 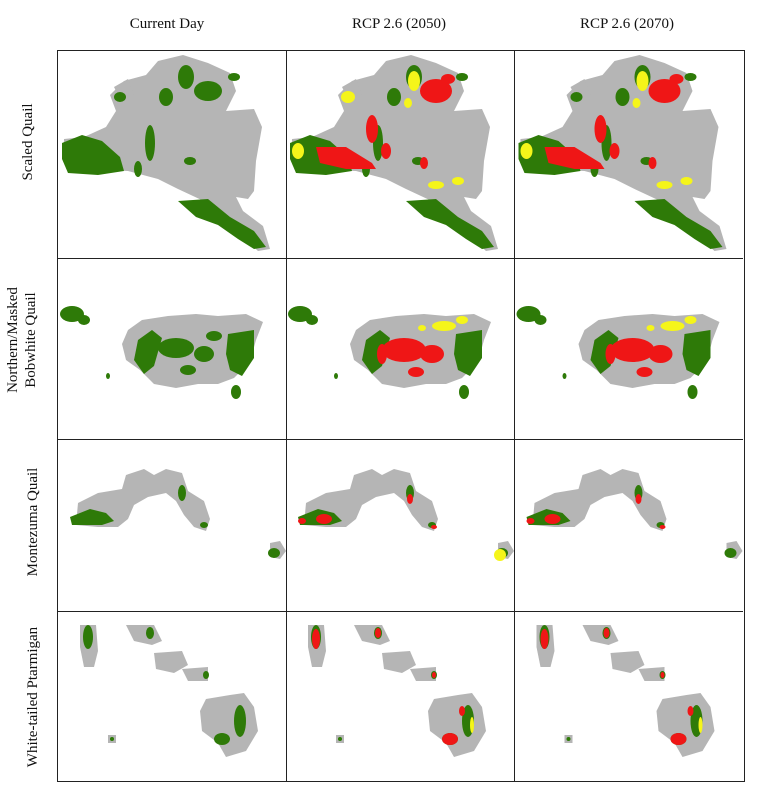 I want to click on row-label-line: Scaled Quail, so click(x=28, y=142).